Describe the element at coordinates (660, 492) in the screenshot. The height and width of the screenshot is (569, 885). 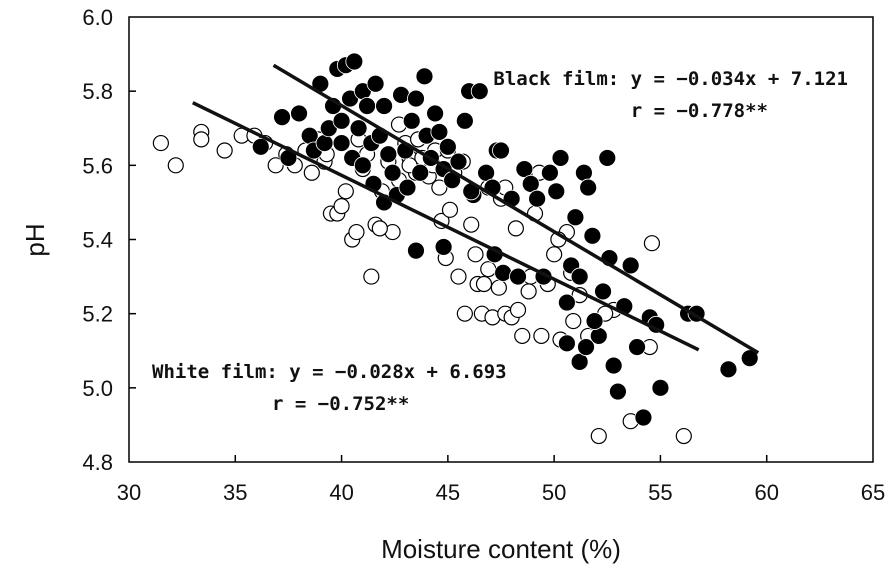
I see `x-tick-label: 55` at that location.